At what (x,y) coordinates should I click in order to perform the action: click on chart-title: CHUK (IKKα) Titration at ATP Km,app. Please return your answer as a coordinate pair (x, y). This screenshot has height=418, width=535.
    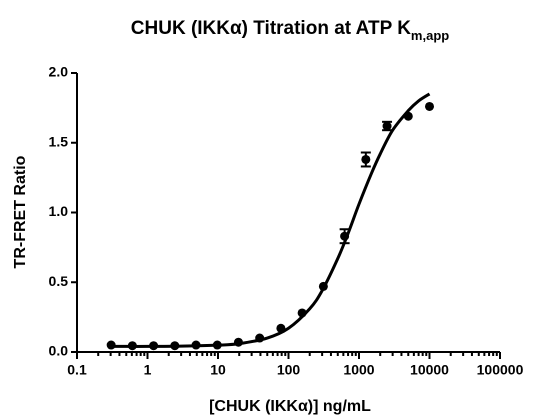
    Looking at the image, I should click on (290, 30).